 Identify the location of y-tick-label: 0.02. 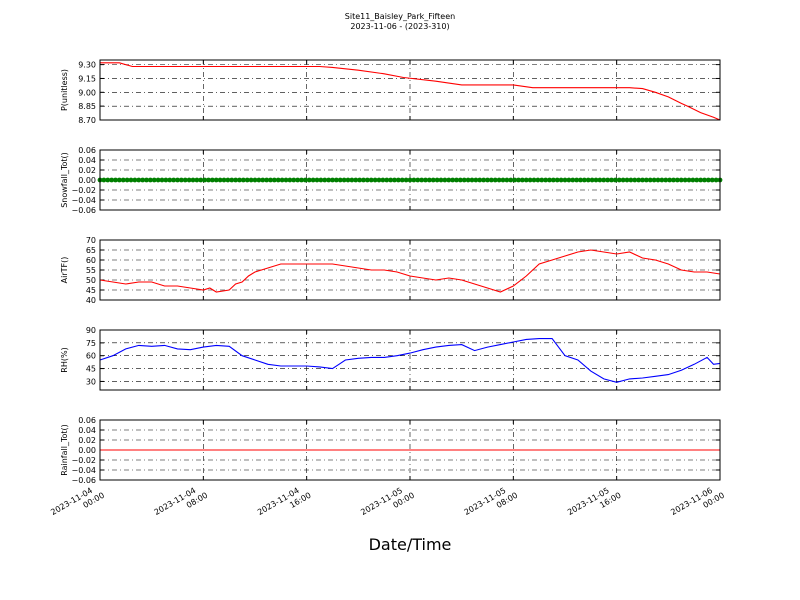
(87, 440).